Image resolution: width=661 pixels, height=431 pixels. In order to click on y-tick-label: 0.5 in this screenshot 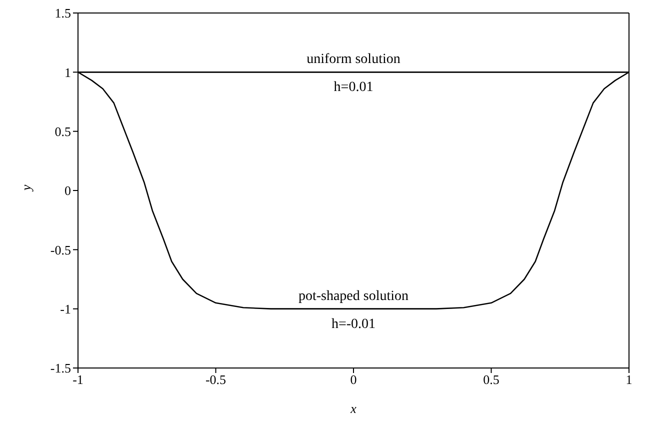, I will do `click(62, 131)`.